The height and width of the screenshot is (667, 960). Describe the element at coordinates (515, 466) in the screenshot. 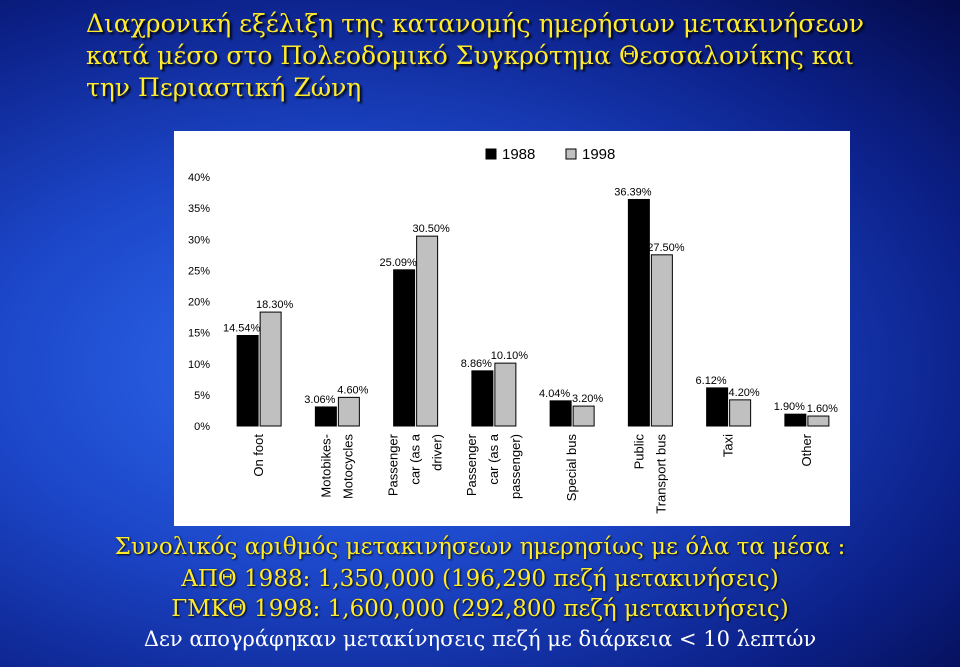

I see `category-label: passenger)` at that location.